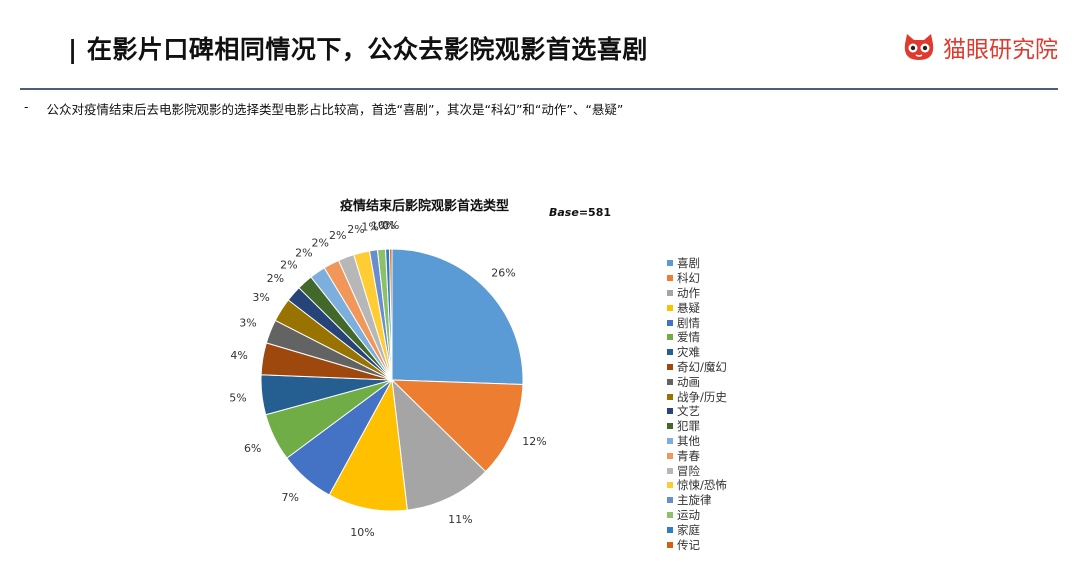 This screenshot has width=1080, height=570. Describe the element at coordinates (290, 497) in the screenshot. I see `pie-data-label: 7%` at that location.